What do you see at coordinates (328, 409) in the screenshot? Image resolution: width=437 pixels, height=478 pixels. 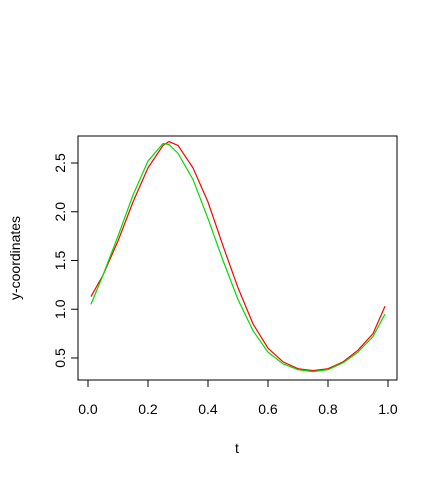 I see `x-tick-label: 0.8` at bounding box center [328, 409].